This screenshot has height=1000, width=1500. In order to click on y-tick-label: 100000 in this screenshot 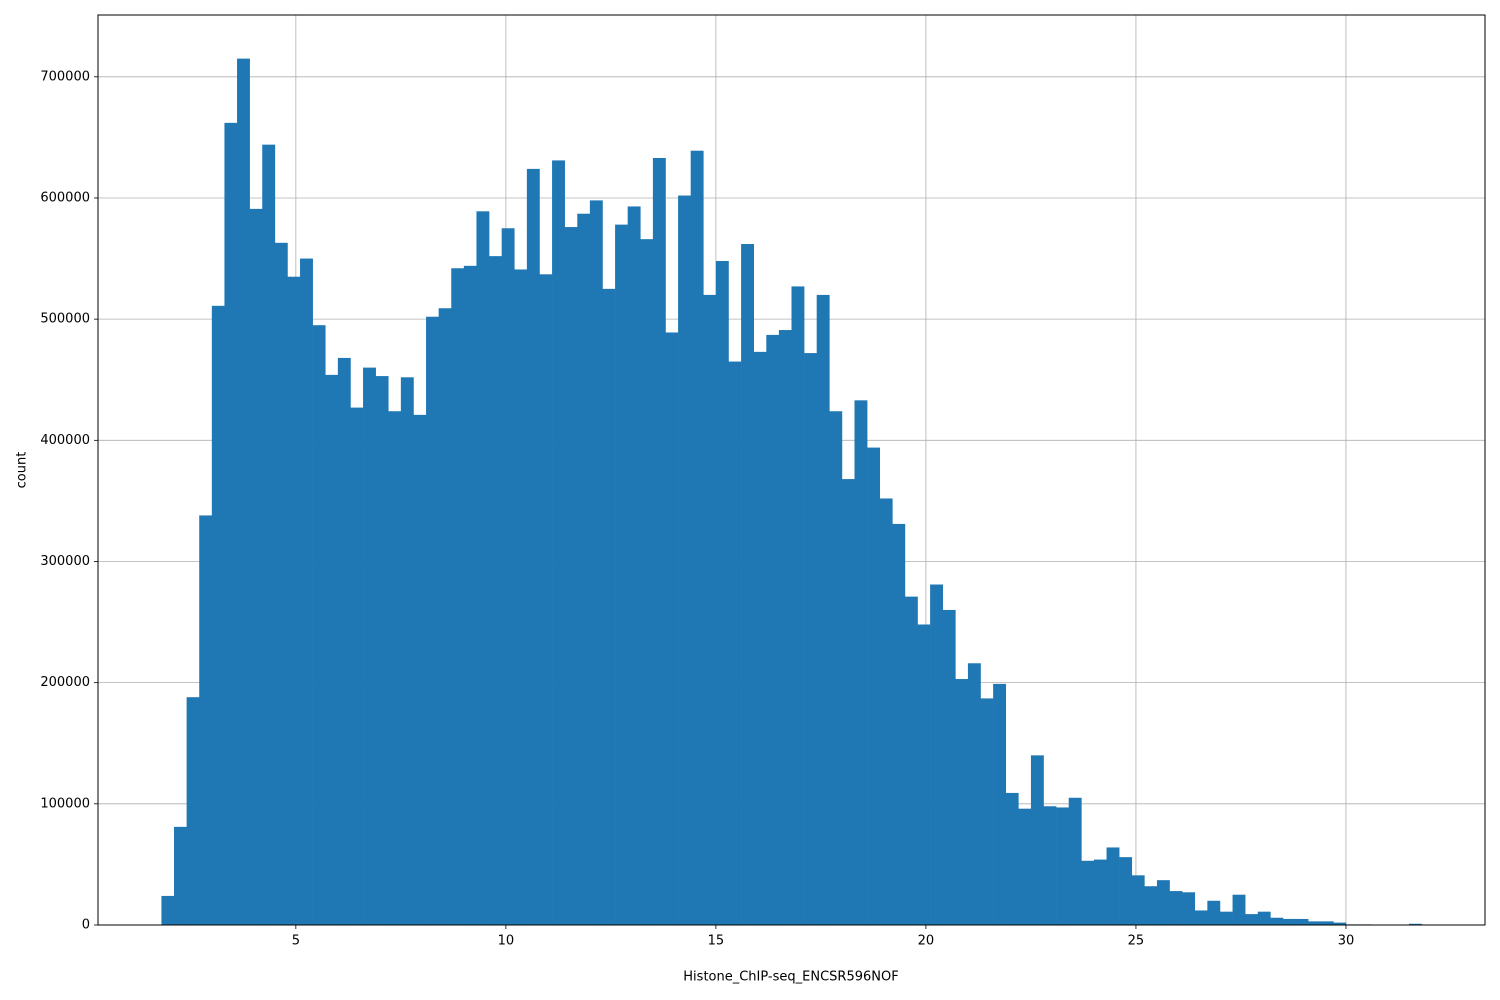, I will do `click(65, 803)`.